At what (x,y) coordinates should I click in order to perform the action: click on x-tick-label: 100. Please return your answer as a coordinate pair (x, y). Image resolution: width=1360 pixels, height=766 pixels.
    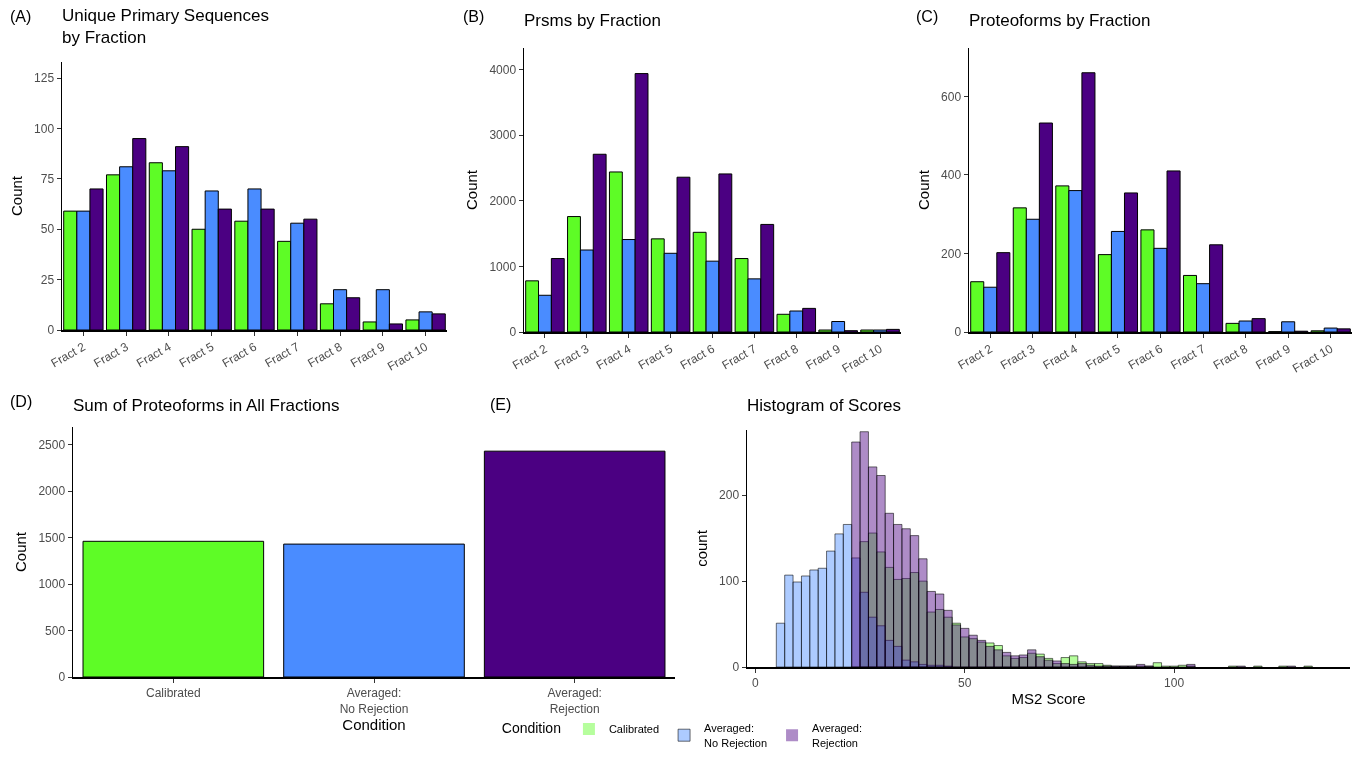
    Looking at the image, I should click on (1174, 682).